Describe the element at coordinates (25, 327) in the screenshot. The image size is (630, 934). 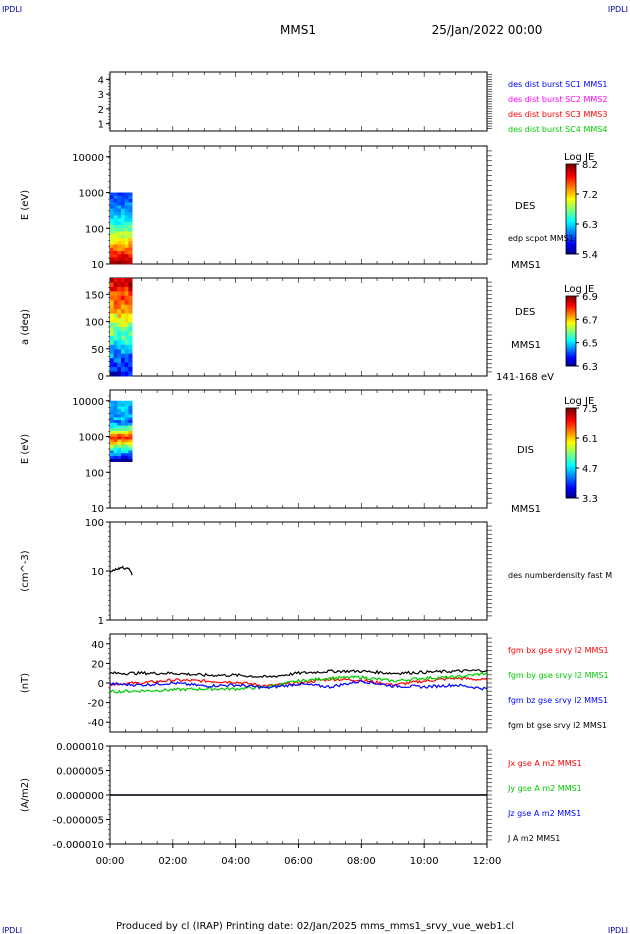
I see `y-axis-label: a (deg)` at that location.